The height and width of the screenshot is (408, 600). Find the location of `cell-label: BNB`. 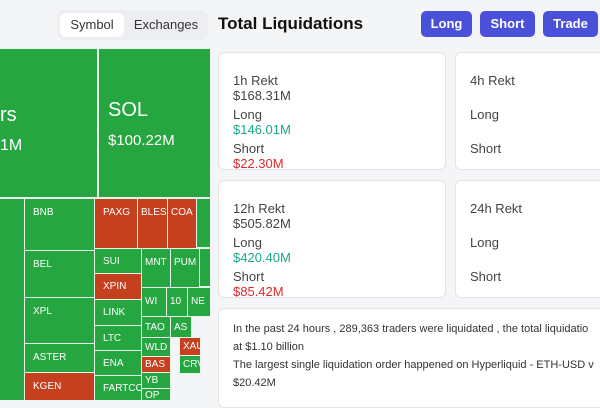

cell-label: BNB is located at coordinates (43, 212).